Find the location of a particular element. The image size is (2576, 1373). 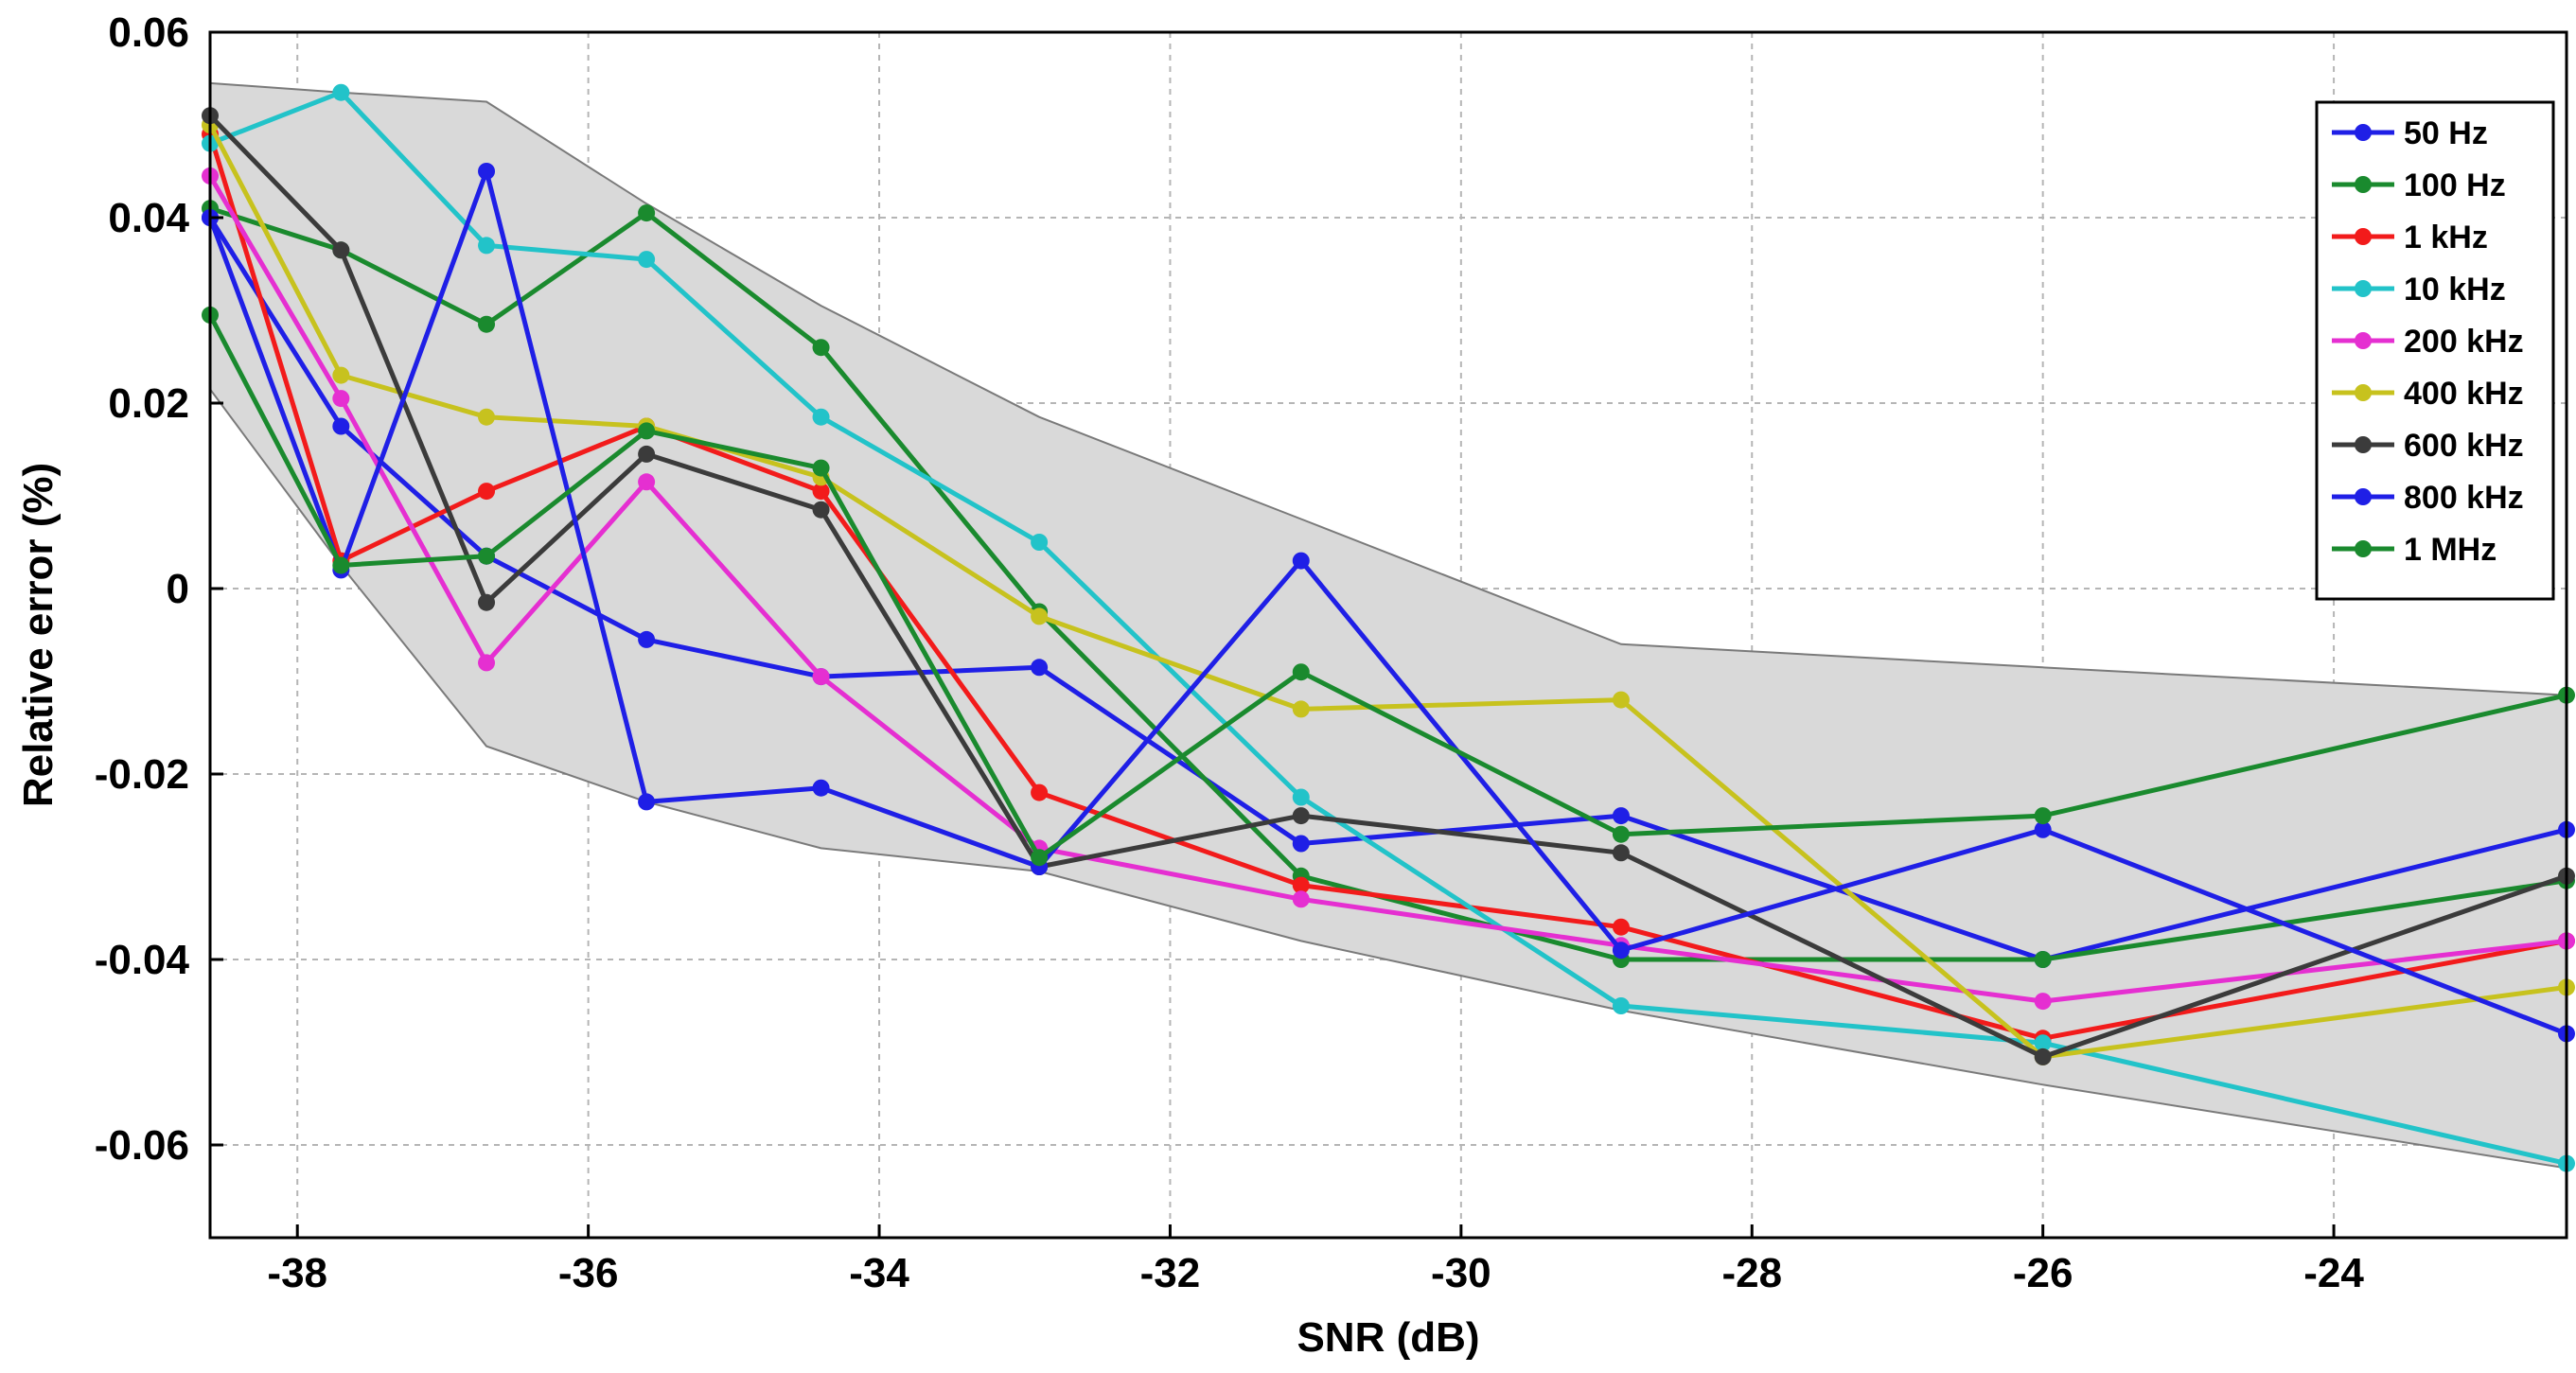

legend-item: 400 kHz is located at coordinates (2428, 394).